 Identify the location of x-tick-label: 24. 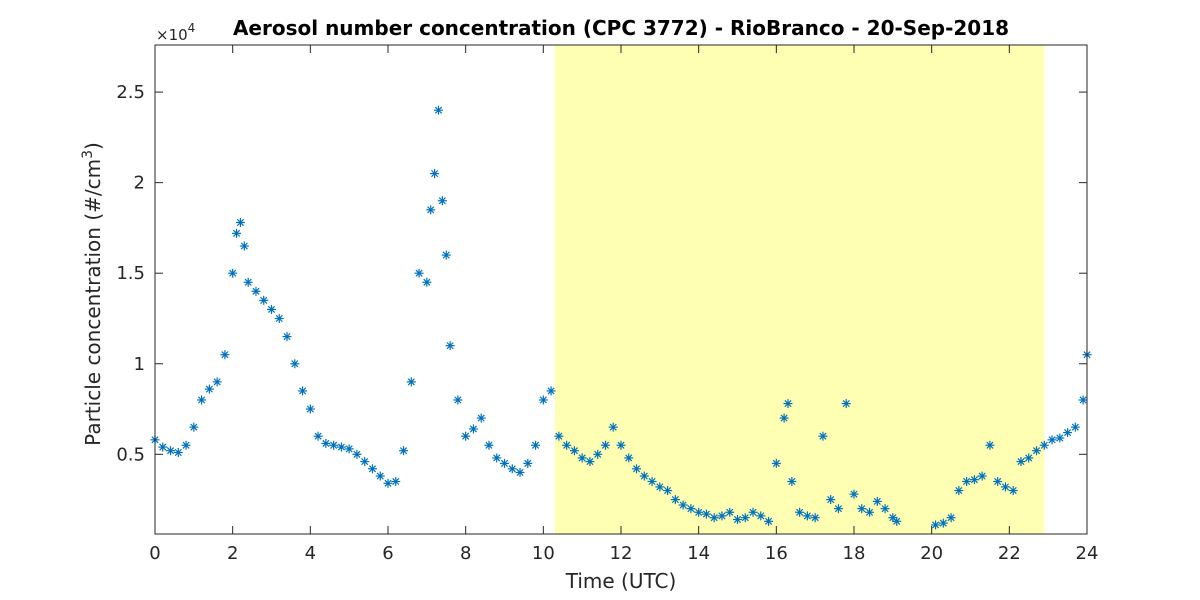
(1087, 553).